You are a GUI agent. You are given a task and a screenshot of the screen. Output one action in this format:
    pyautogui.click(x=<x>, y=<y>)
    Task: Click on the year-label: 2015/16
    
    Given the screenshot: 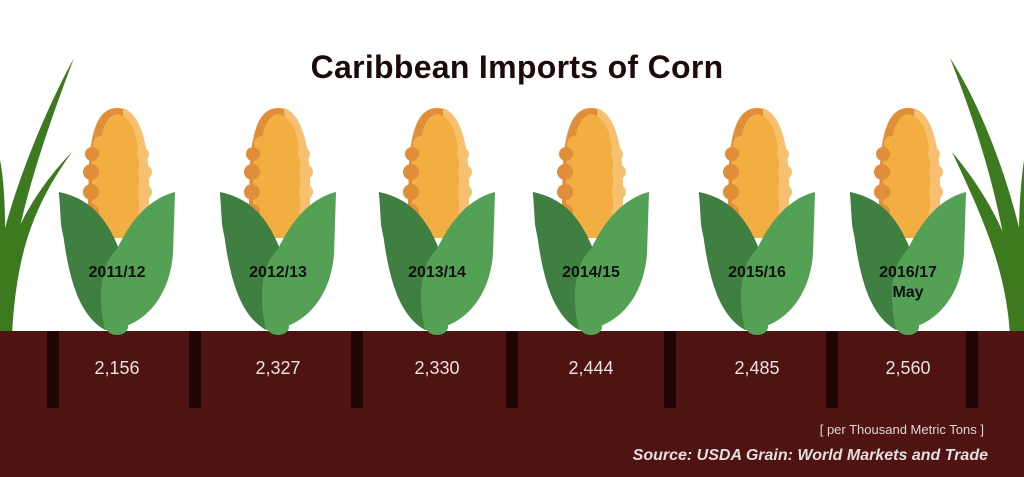 What is the action you would take?
    pyautogui.click(x=757, y=272)
    